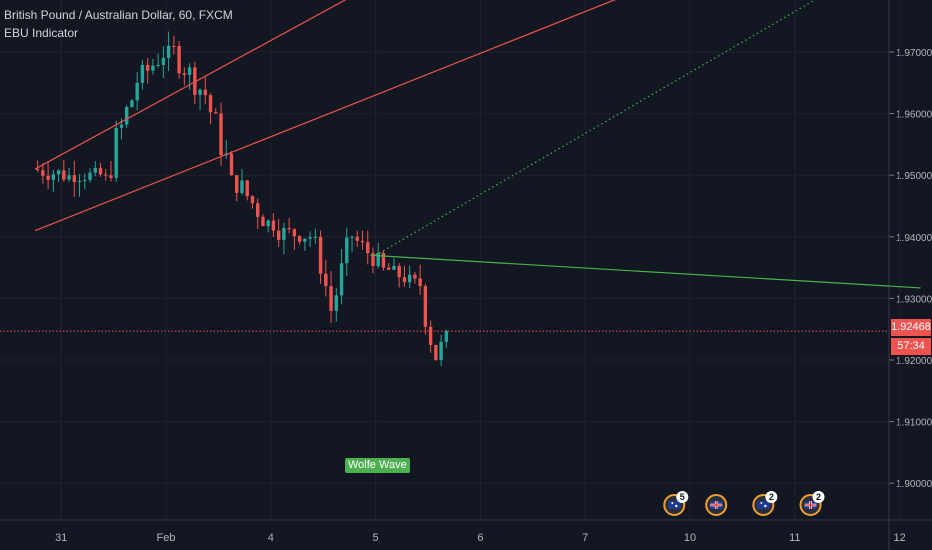 The image size is (932, 550). What do you see at coordinates (911, 327) in the screenshot?
I see `last-price-label: 1.92468` at bounding box center [911, 327].